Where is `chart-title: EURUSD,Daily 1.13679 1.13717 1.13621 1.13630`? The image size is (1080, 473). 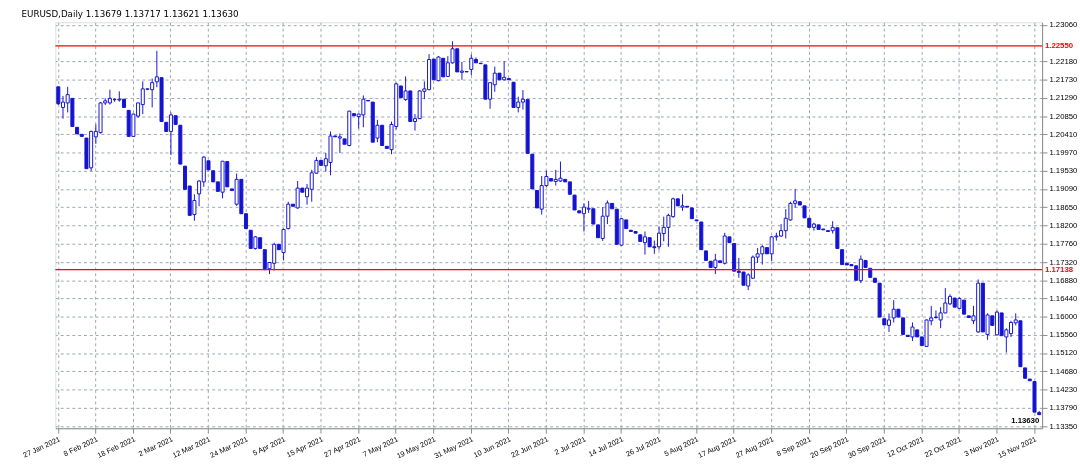 chart-title: EURUSD,Daily 1.13679 1.13717 1.13621 1.13630 is located at coordinates (130, 14).